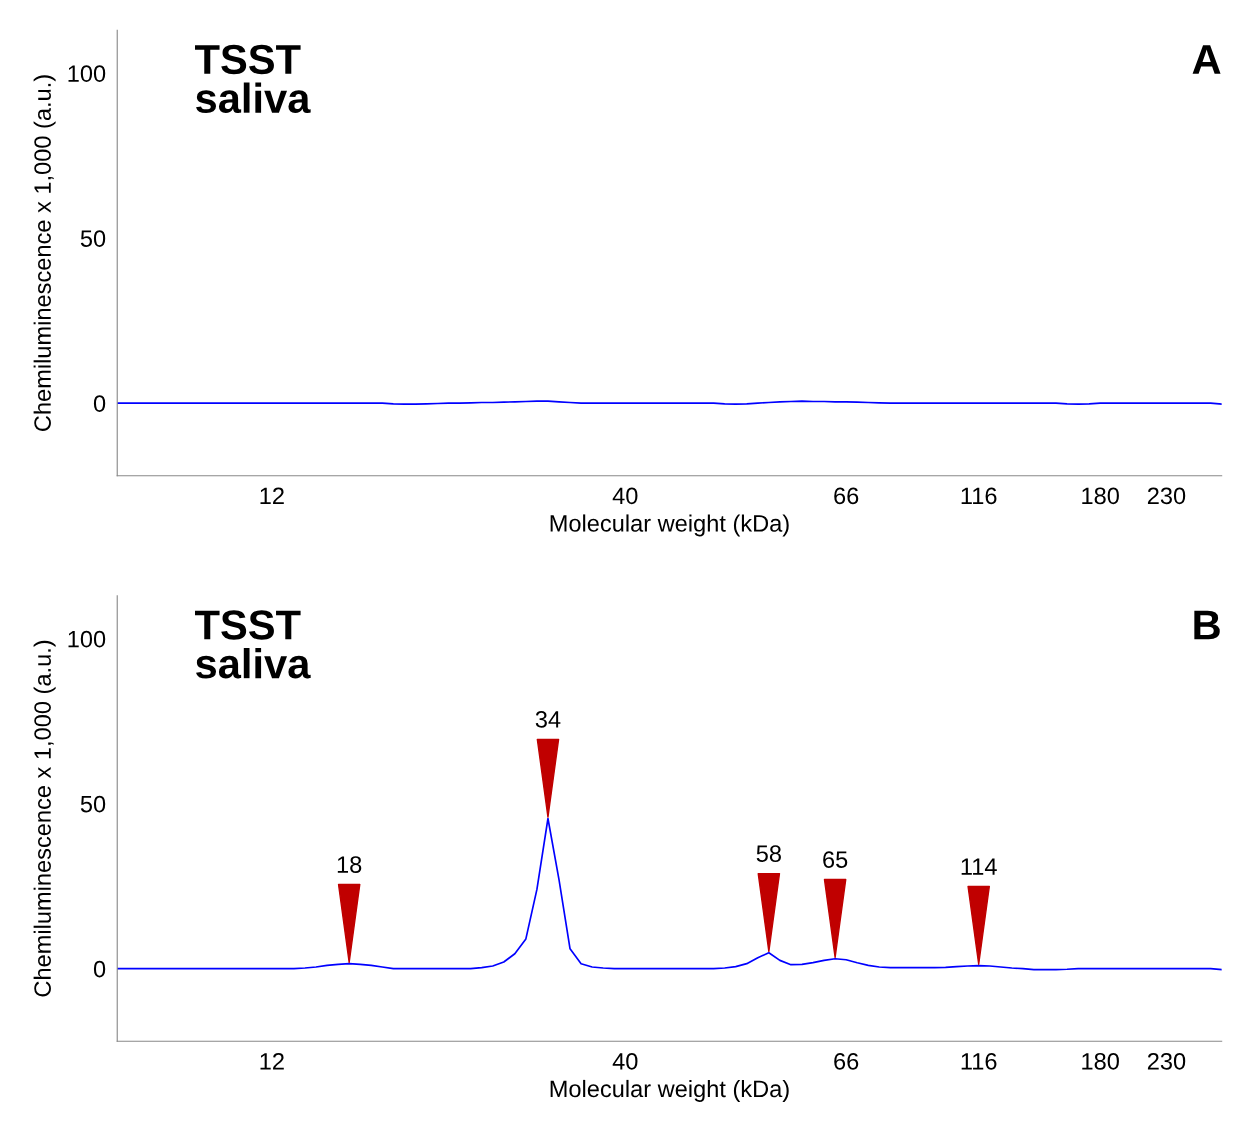 The height and width of the screenshot is (1122, 1234). Describe the element at coordinates (669, 894) in the screenshot. I see `line-series` at that location.